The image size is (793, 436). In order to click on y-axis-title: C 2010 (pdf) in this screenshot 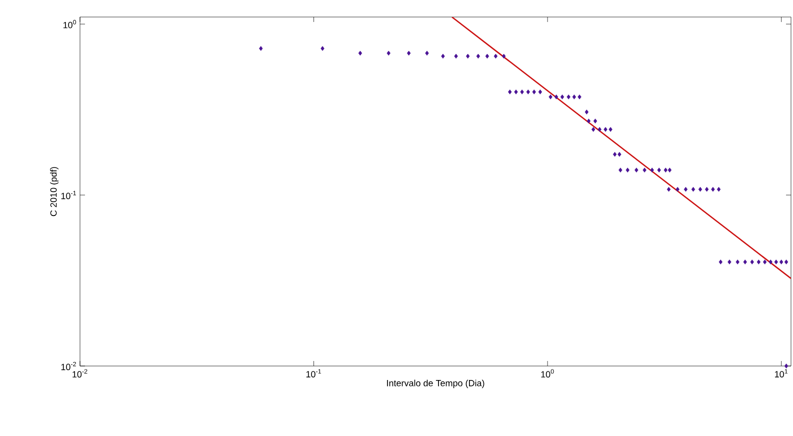, I will do `click(54, 191)`.